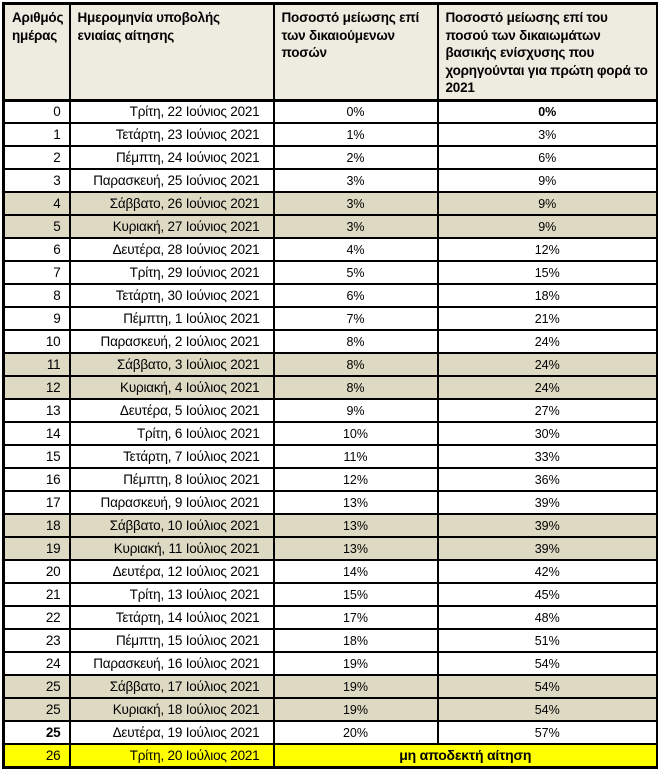 This screenshot has width=658, height=771. Describe the element at coordinates (547, 733) in the screenshot. I see `reduction-new-rights-cell: 57%` at that location.